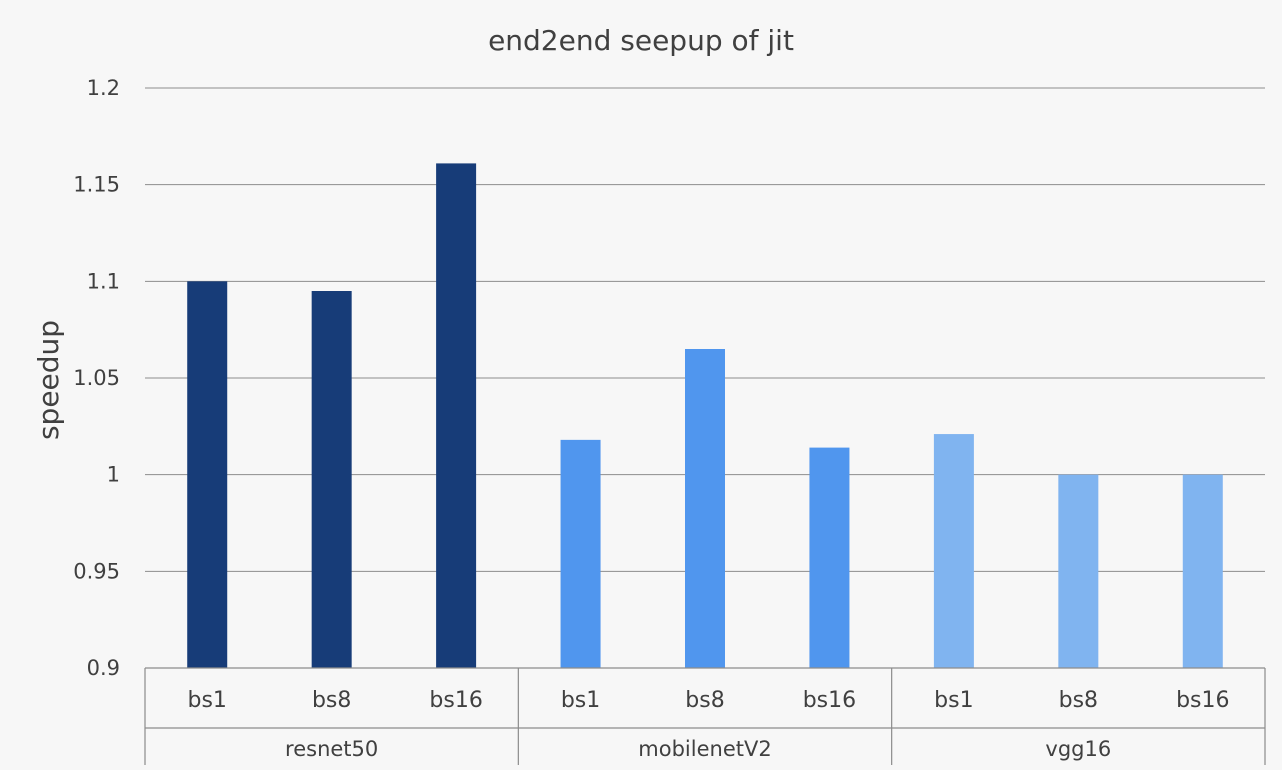  I want to click on bar-mobilenetV2-bs8, so click(705, 508).